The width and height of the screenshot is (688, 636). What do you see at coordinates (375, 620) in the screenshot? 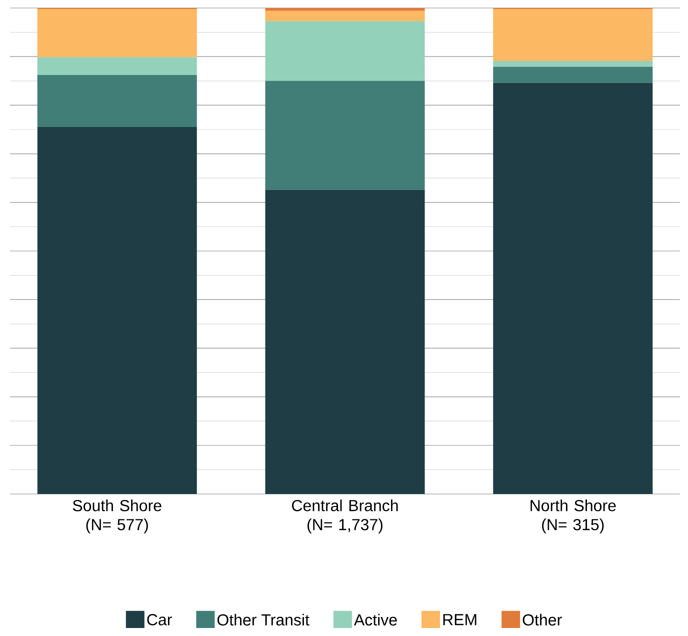
I see `legend-label: Active` at bounding box center [375, 620].